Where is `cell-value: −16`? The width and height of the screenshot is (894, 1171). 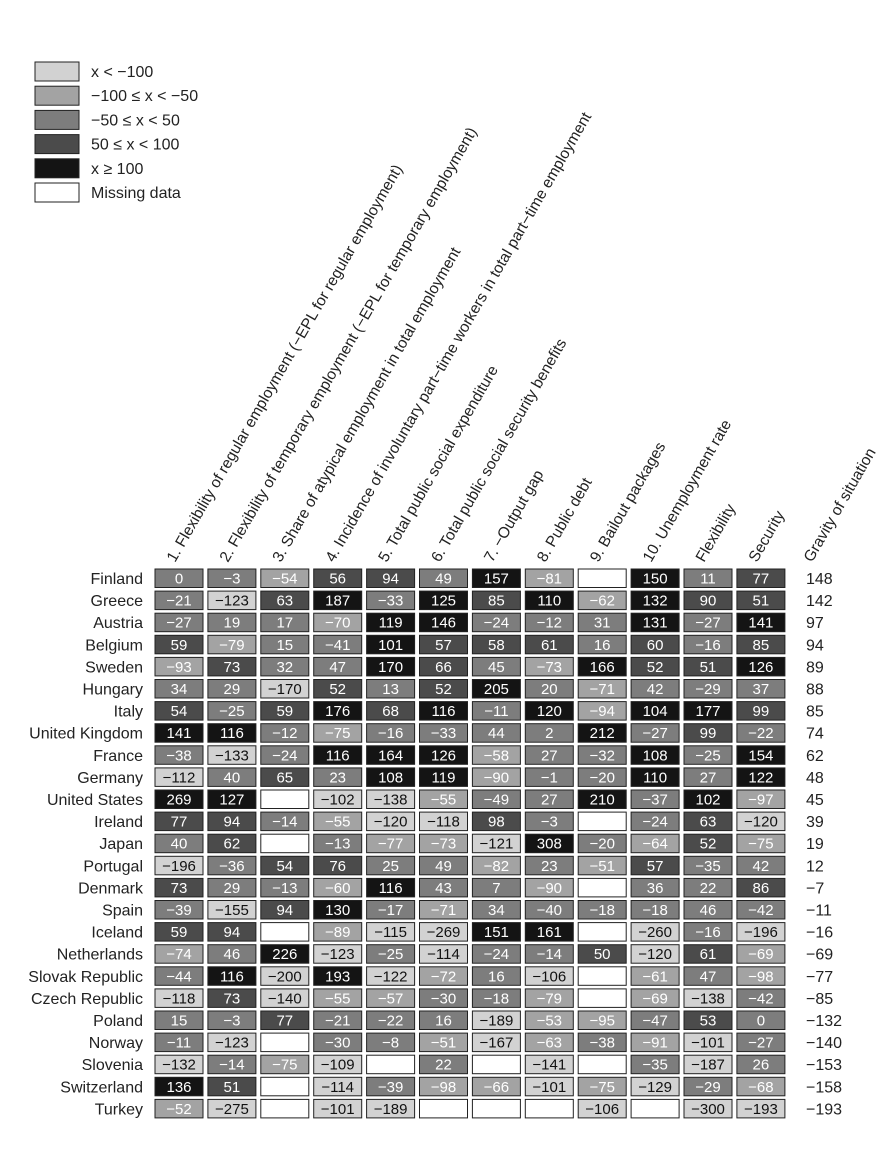
cell-value: −16 is located at coordinates (707, 645).